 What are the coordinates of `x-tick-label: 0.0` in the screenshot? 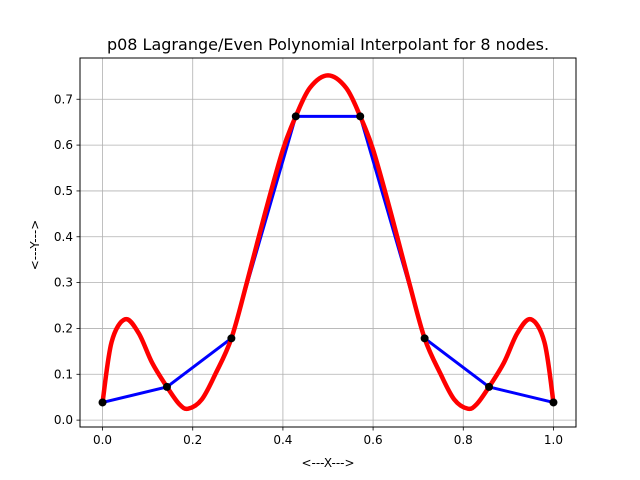 It's located at (102, 440).